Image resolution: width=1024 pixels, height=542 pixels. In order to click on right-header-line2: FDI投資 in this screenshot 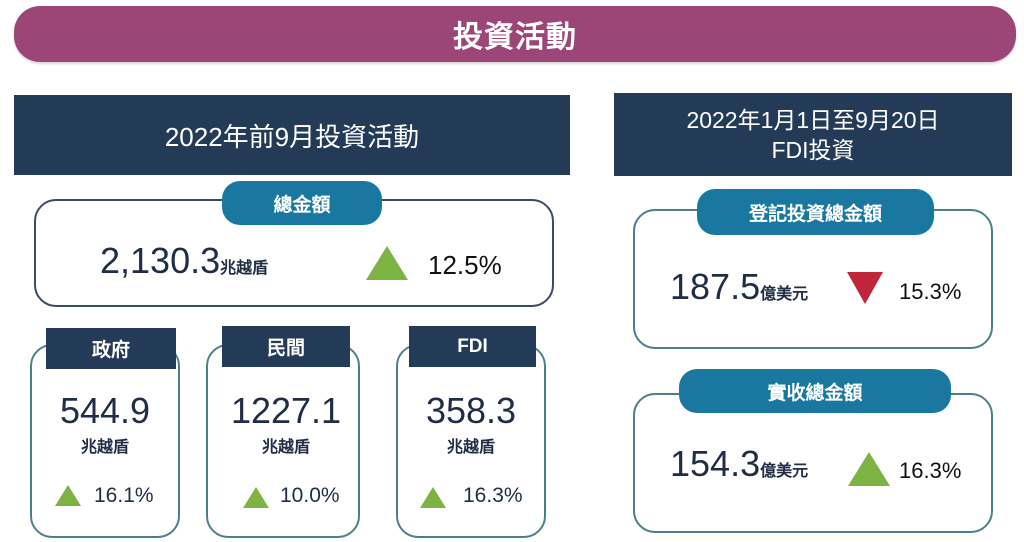, I will do `click(813, 149)`.